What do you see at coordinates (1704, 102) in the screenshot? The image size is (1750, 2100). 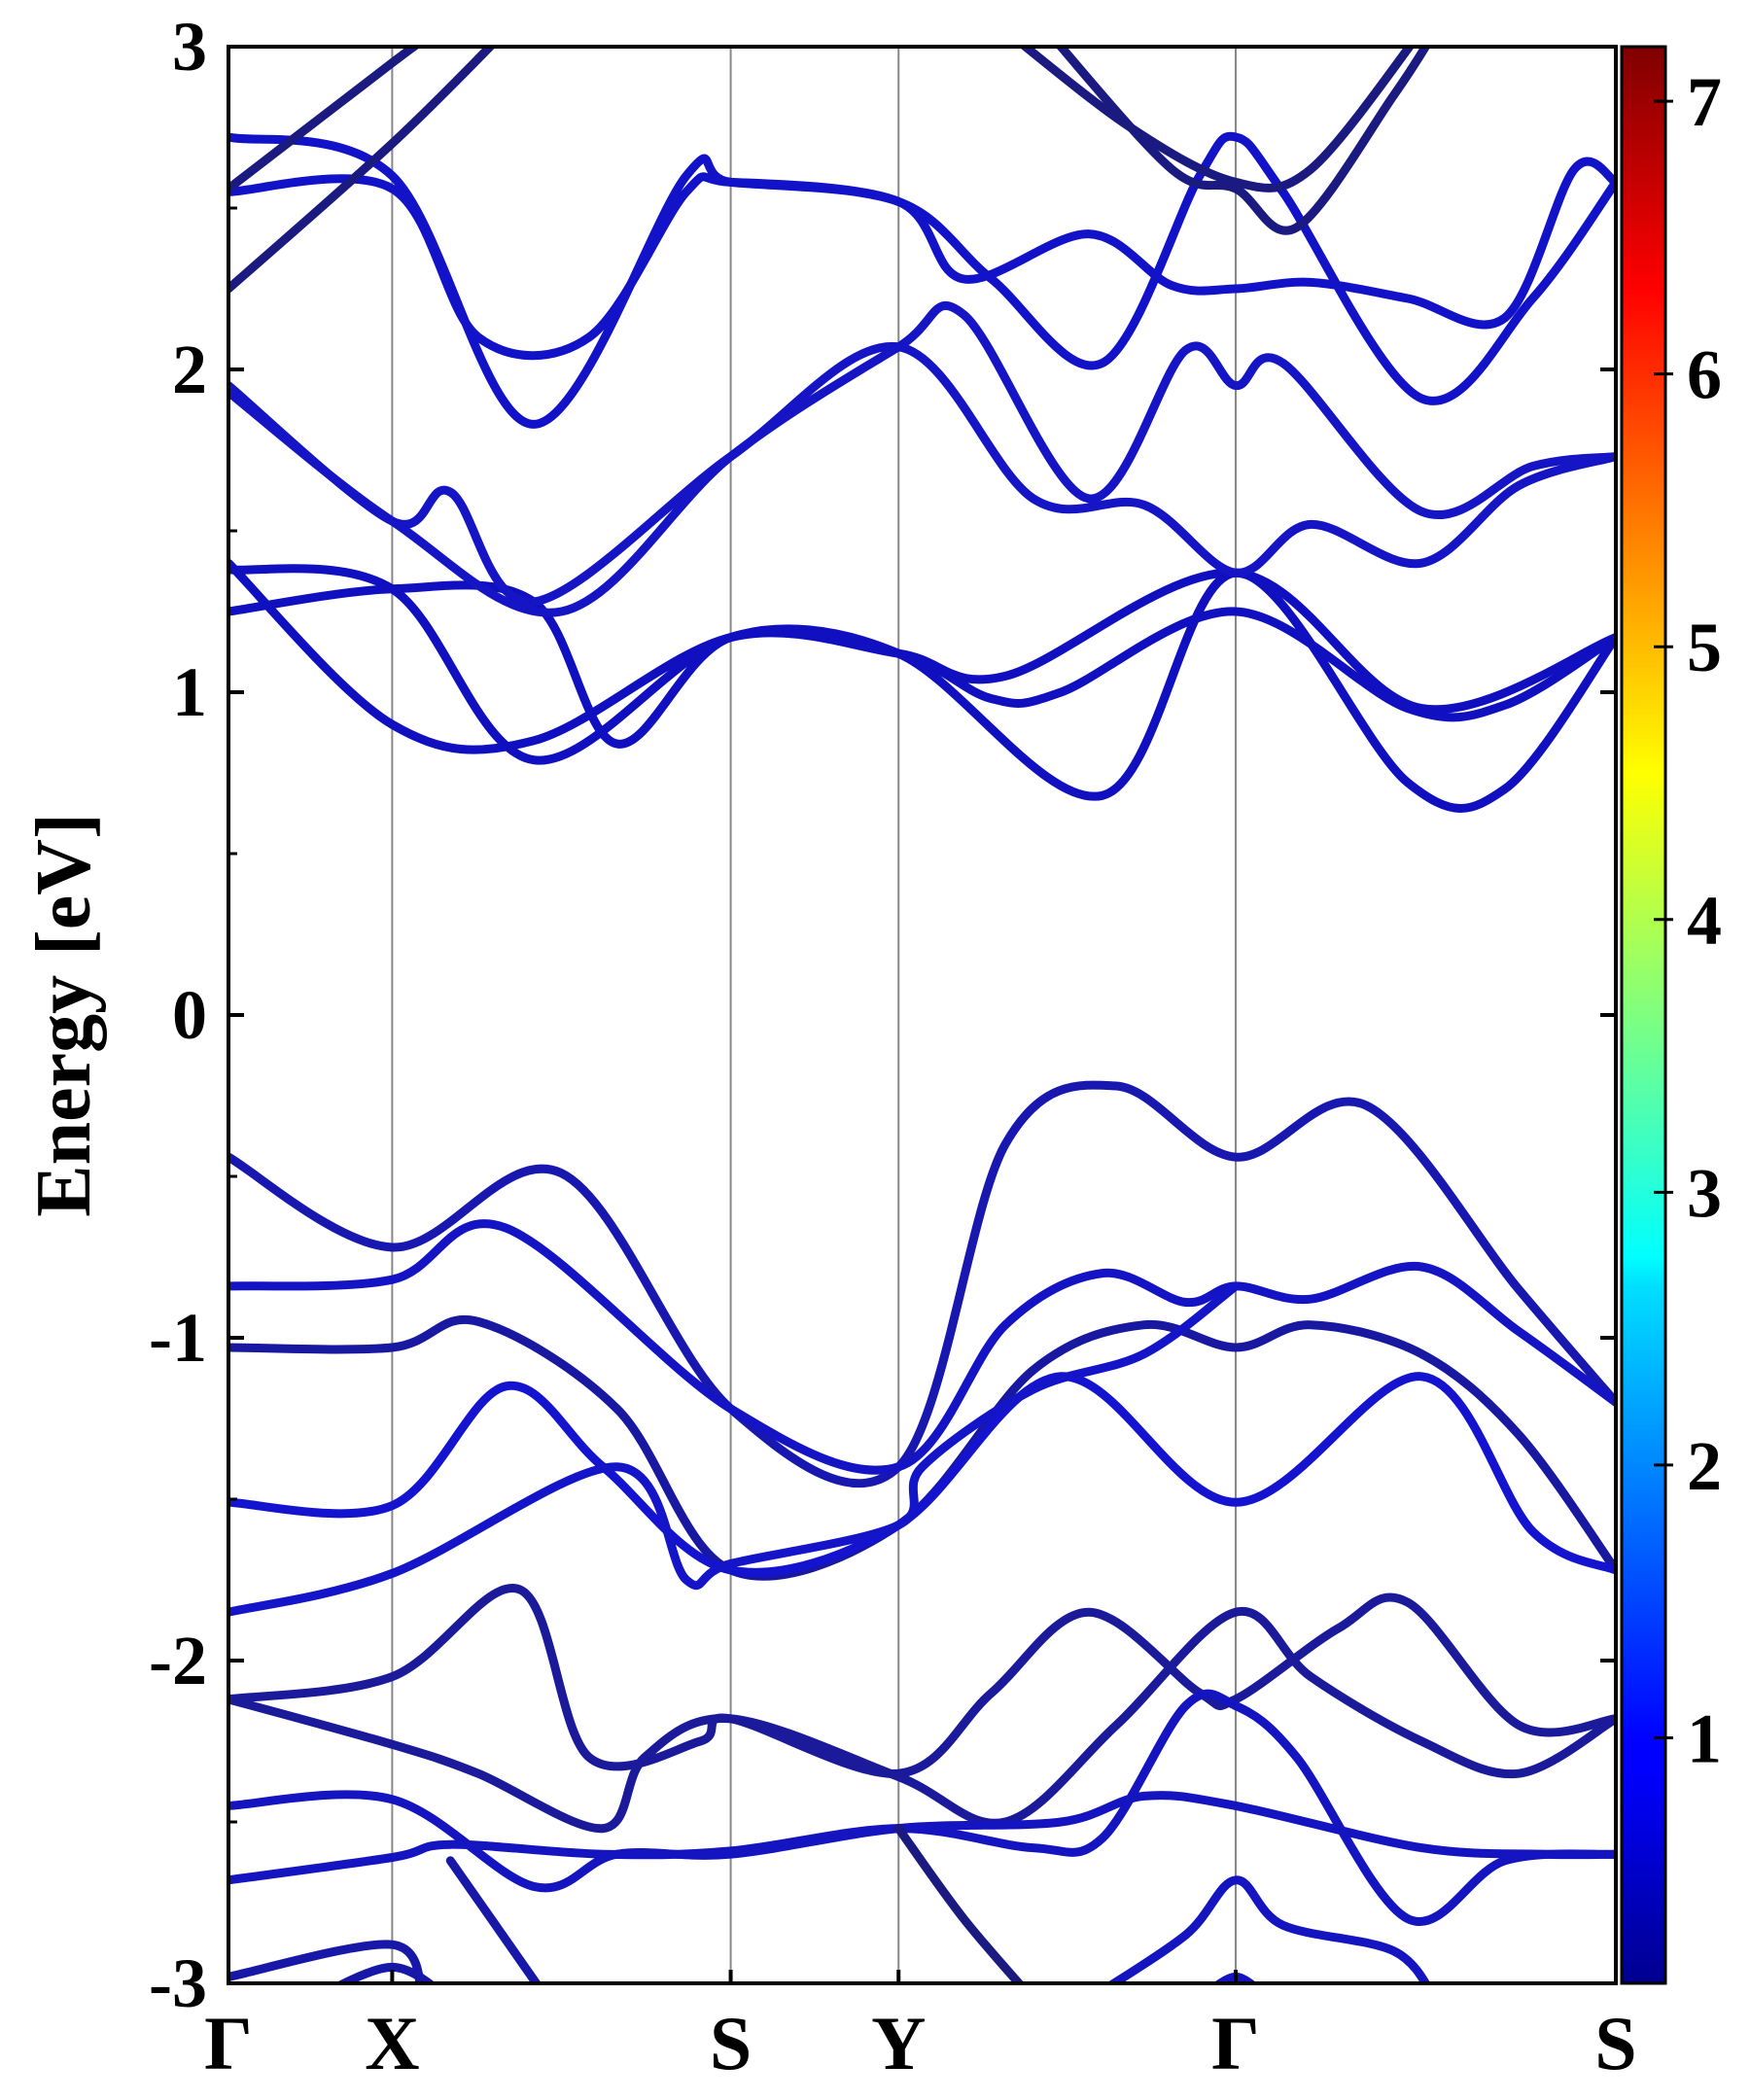 I see `colorbar-tick-label: 7` at bounding box center [1704, 102].